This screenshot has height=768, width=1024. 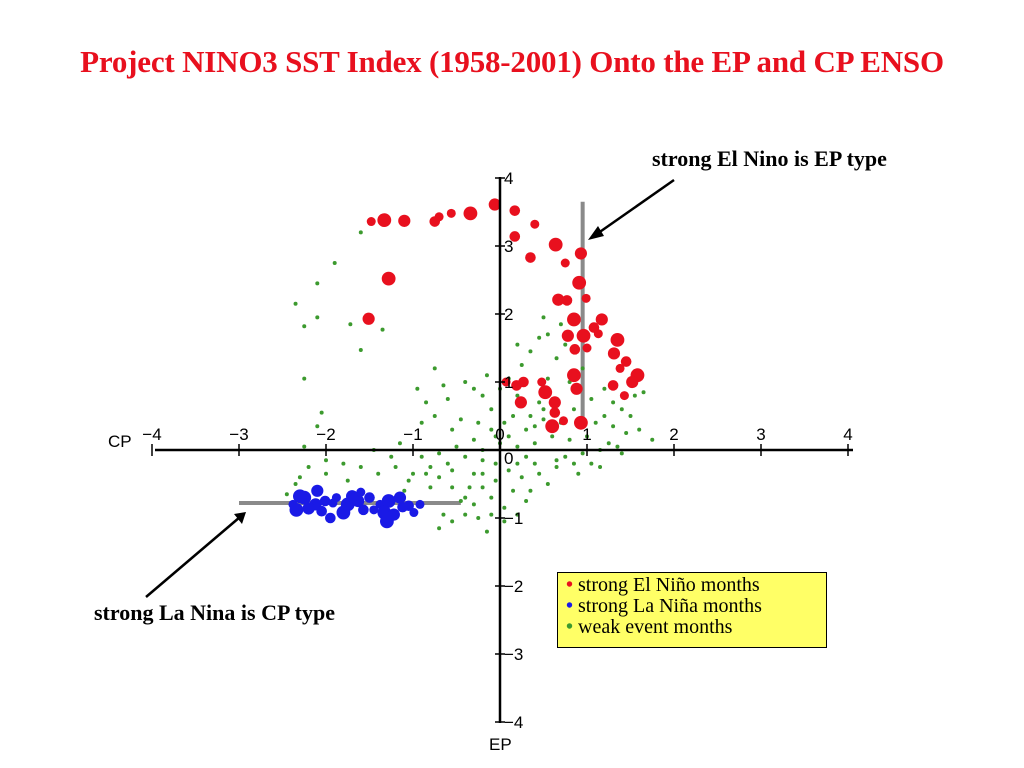 I want to click on y-tick-label: 3, so click(x=508, y=246).